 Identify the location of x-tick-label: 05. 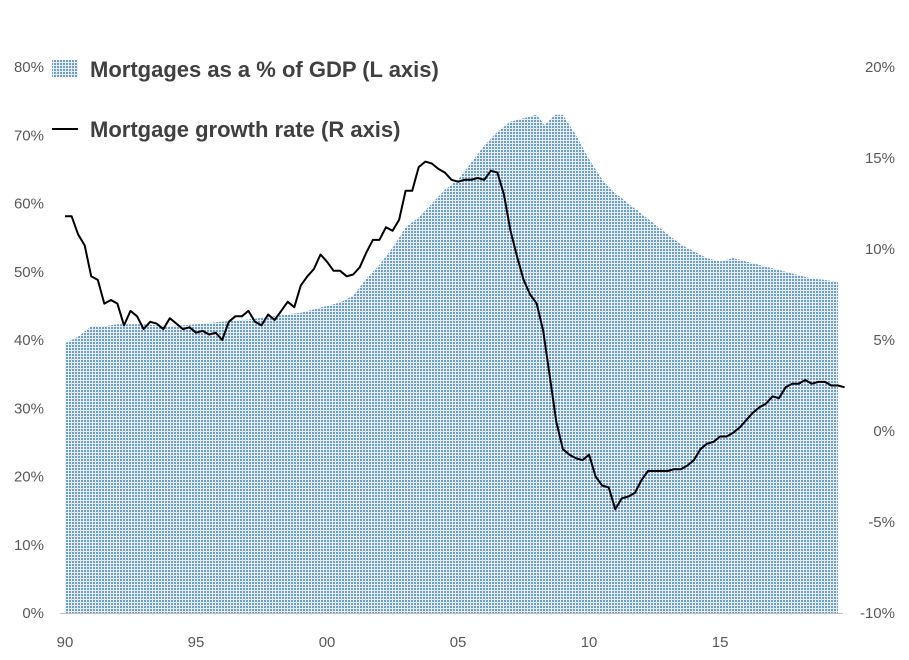
(458, 642).